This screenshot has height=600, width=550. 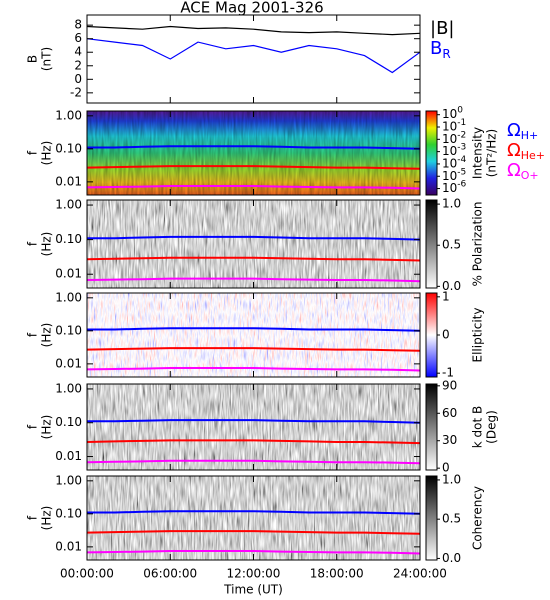 What do you see at coordinates (253, 153) in the screenshot?
I see `spectrogram-texture` at bounding box center [253, 153].